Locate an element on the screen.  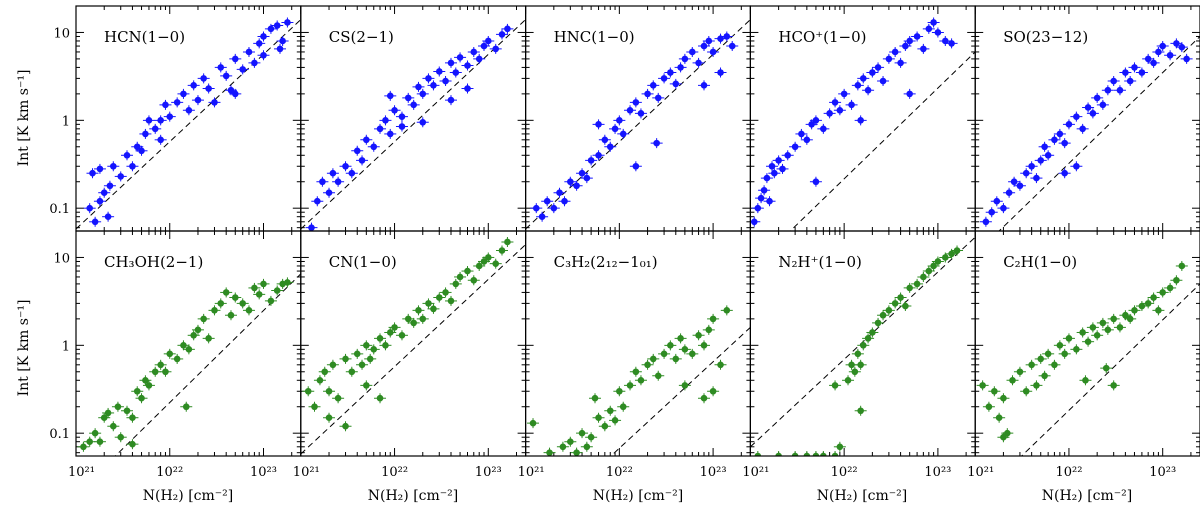
panel-cn-1-0: CN(1−0) 10²¹ 10²² 10²³ is located at coordinates (410, 355).